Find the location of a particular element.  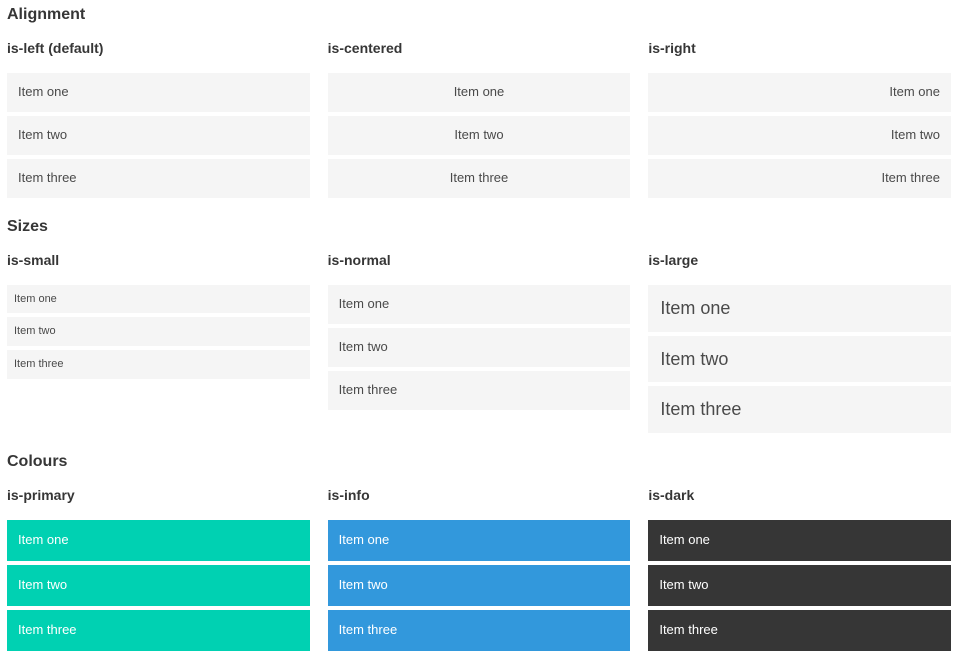

column-is-primary: is-primary Item one Item two Item three is located at coordinates (158, 570).